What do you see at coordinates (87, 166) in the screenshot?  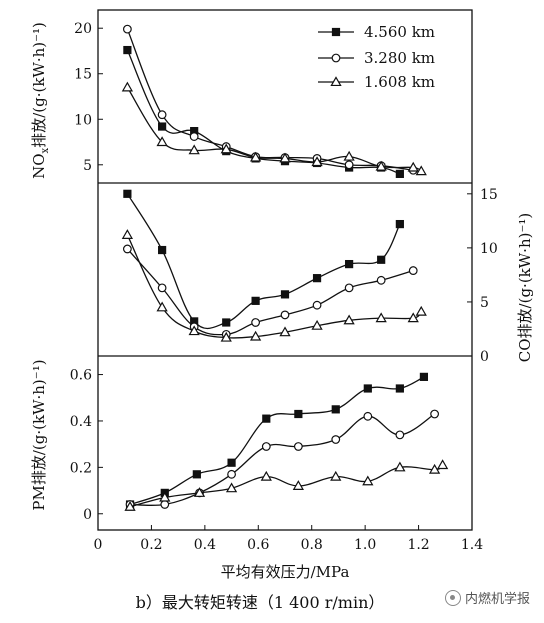 I see `nox-y-tick-label: 5` at bounding box center [87, 166].